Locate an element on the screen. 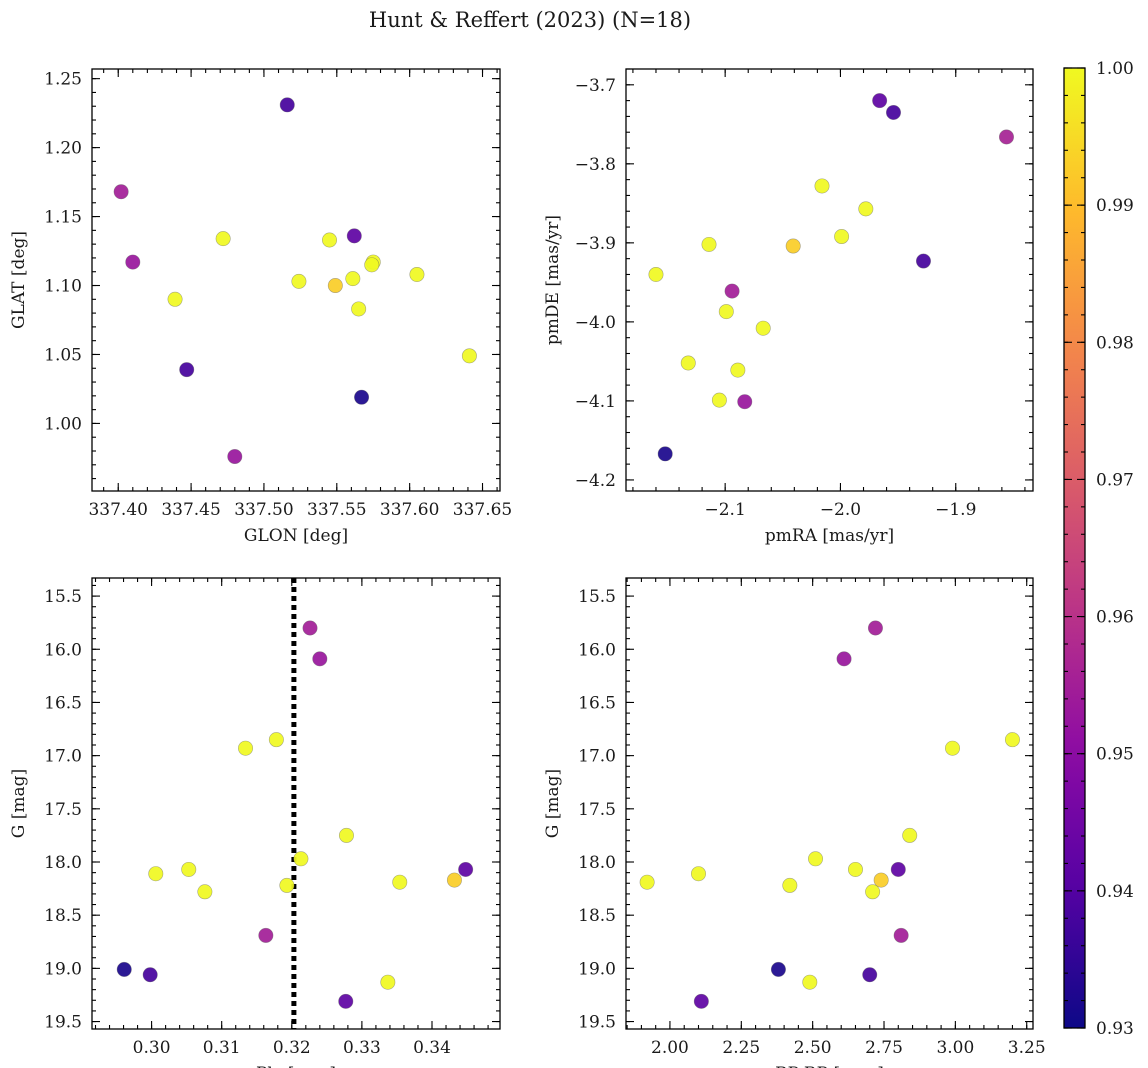  colorbar-tick-label: 0.99 is located at coordinates (1115, 206).